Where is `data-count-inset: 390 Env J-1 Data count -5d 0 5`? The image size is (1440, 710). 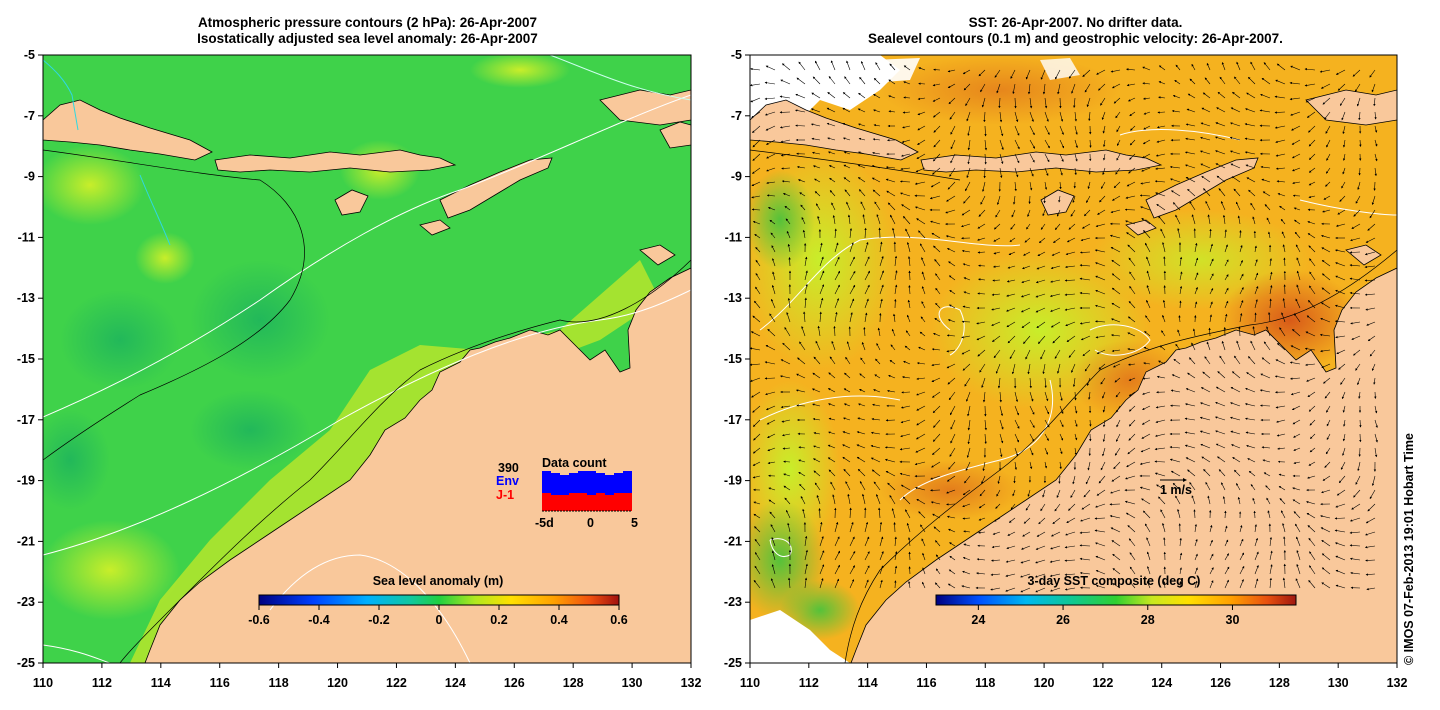
data-count-inset: 390 Env J-1 Data count -5d 0 5 is located at coordinates (567, 493).